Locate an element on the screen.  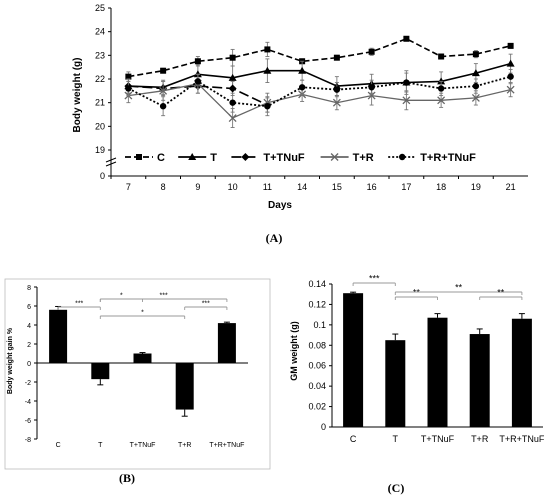
x-tick-label: 10 is located at coordinates (233, 187).